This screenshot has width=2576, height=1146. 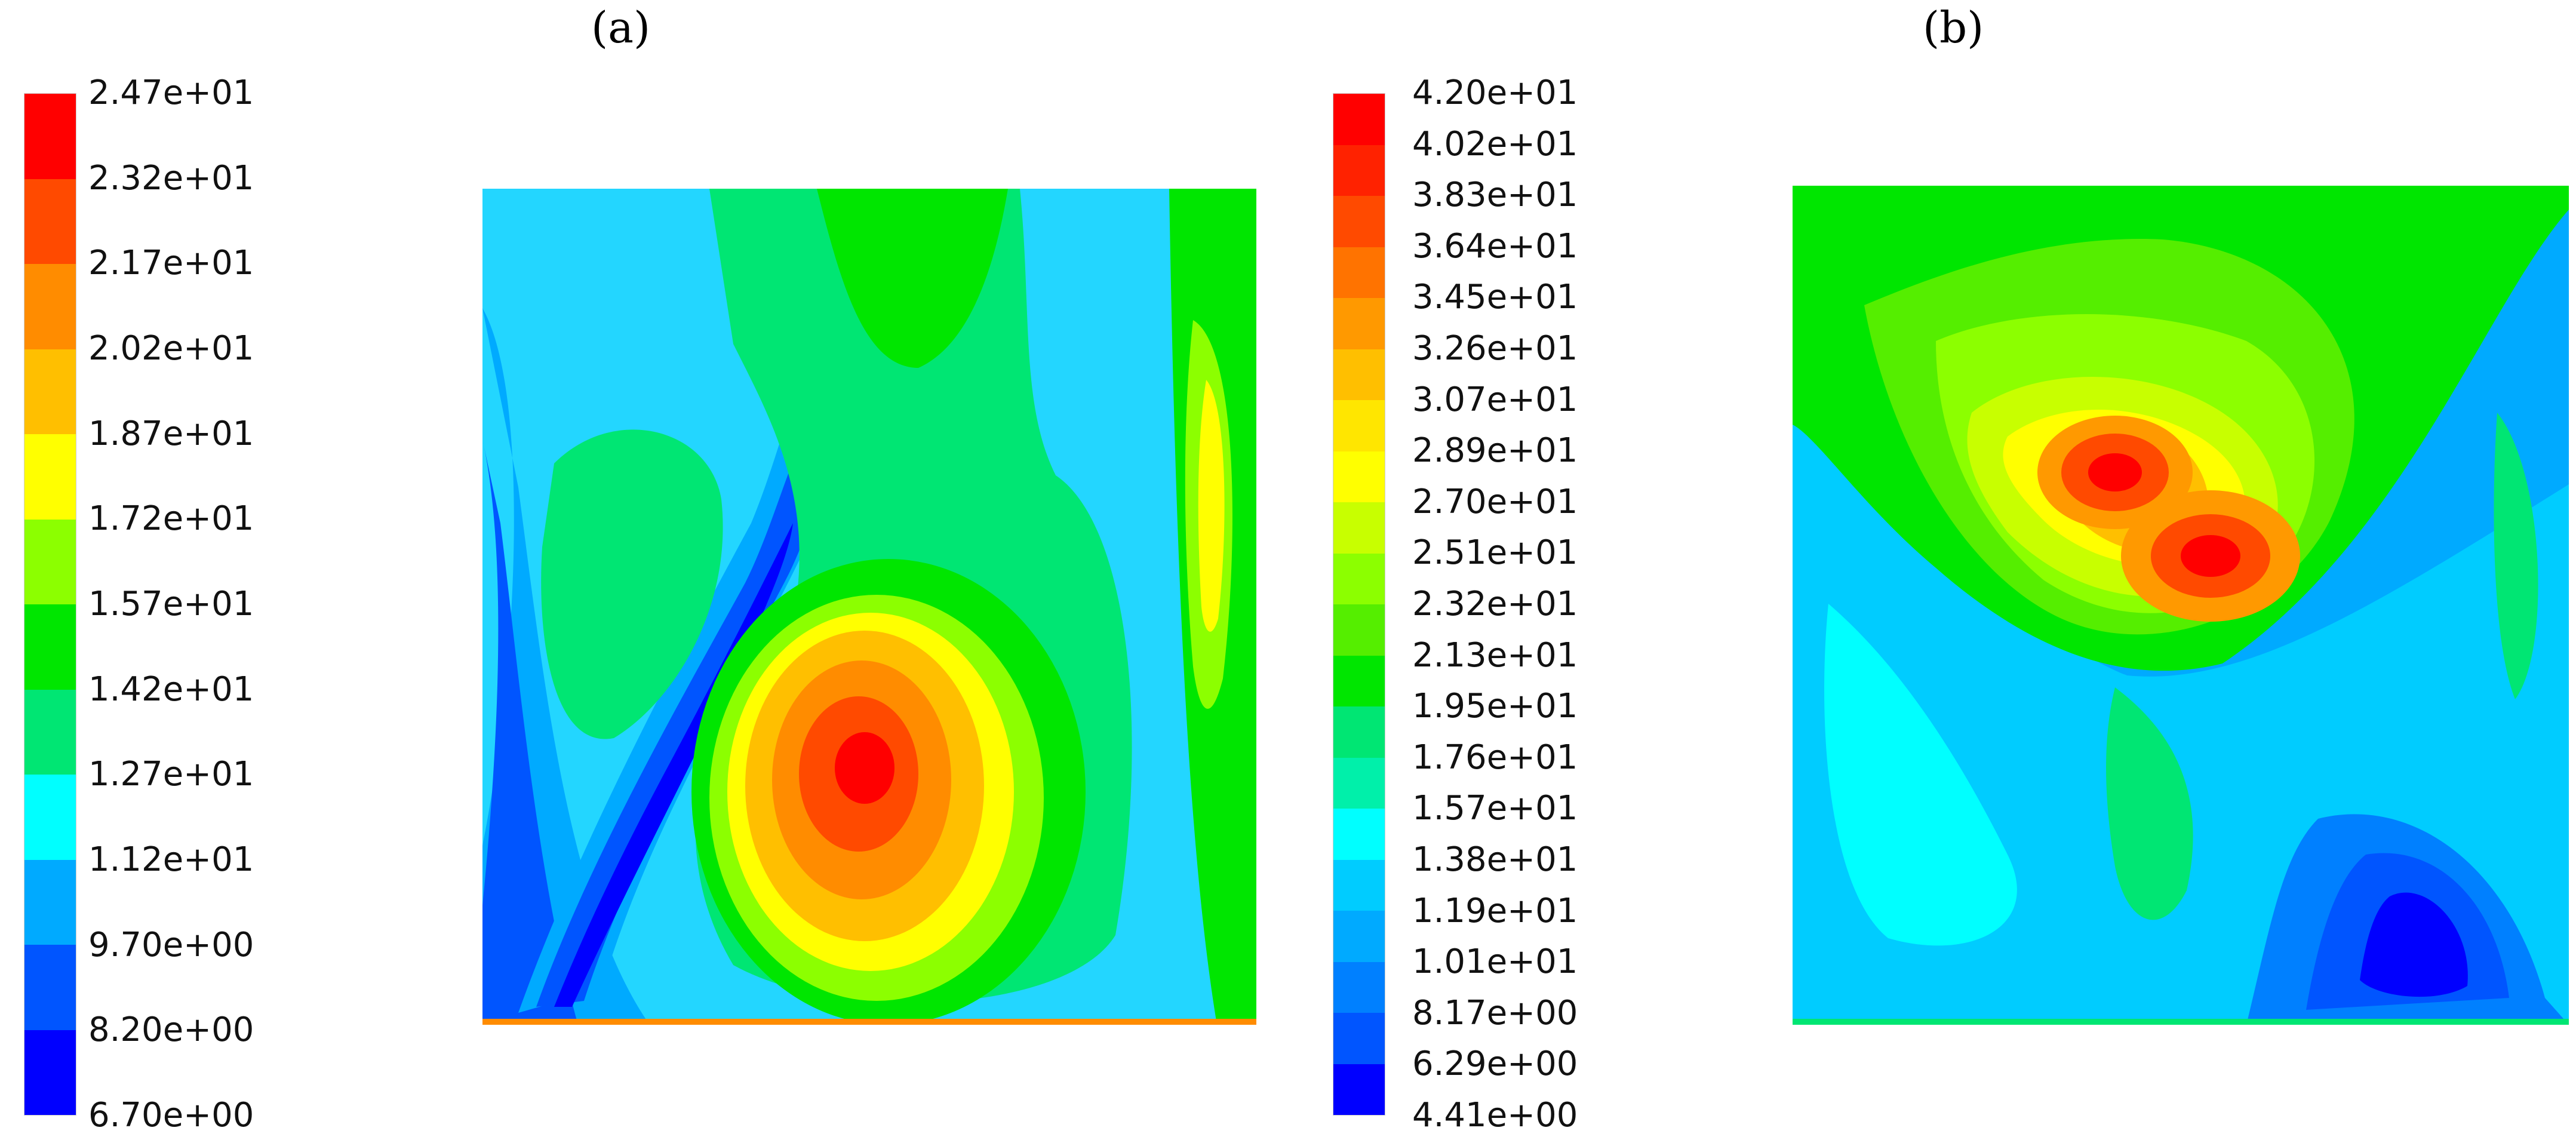 I want to click on field-a-right-warm-band, so click(x=1212, y=607).